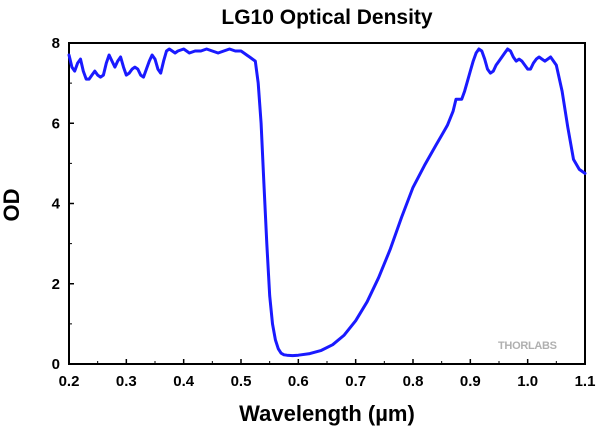 The image size is (600, 433). Describe the element at coordinates (56, 123) in the screenshot. I see `y-tick-label: 6` at that location.